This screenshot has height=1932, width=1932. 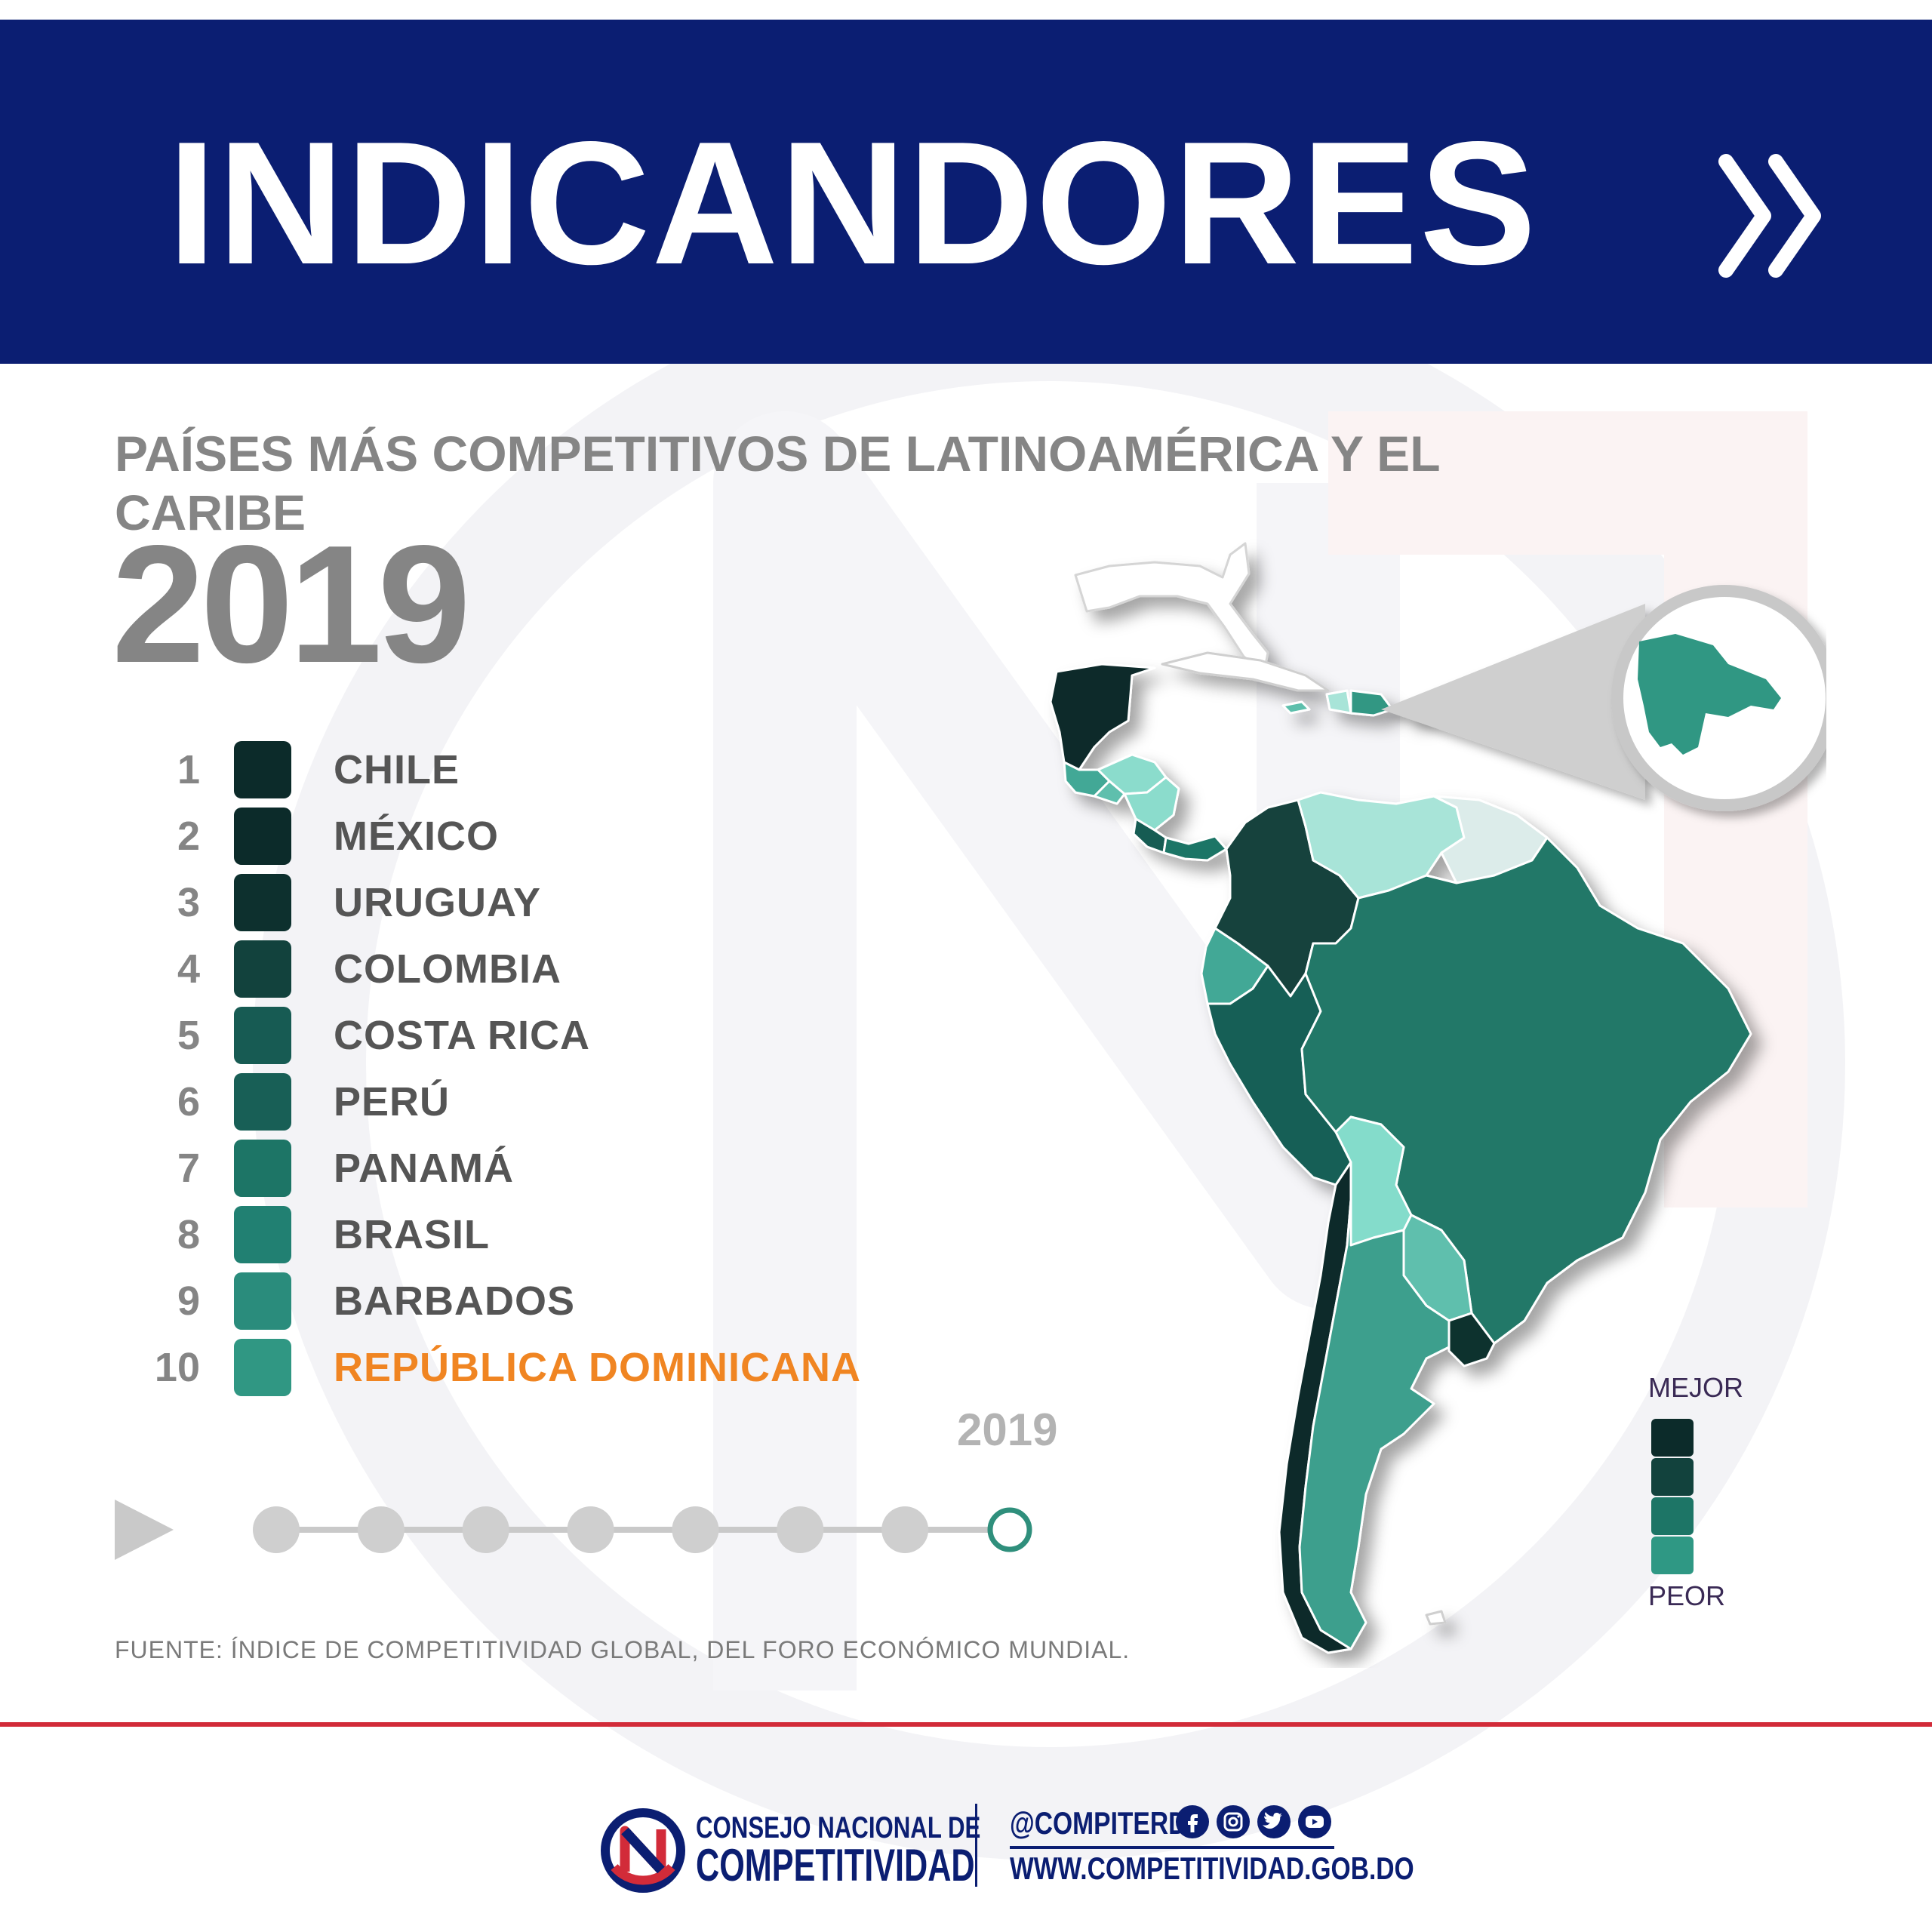 What do you see at coordinates (1233, 1821) in the screenshot?
I see `instagram-icon` at bounding box center [1233, 1821].